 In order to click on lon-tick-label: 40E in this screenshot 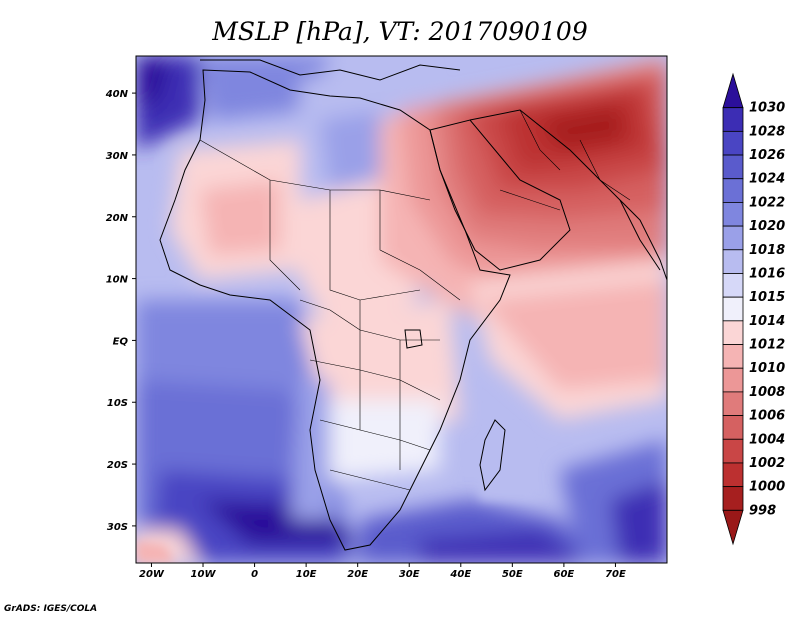, I will do `click(460, 574)`.